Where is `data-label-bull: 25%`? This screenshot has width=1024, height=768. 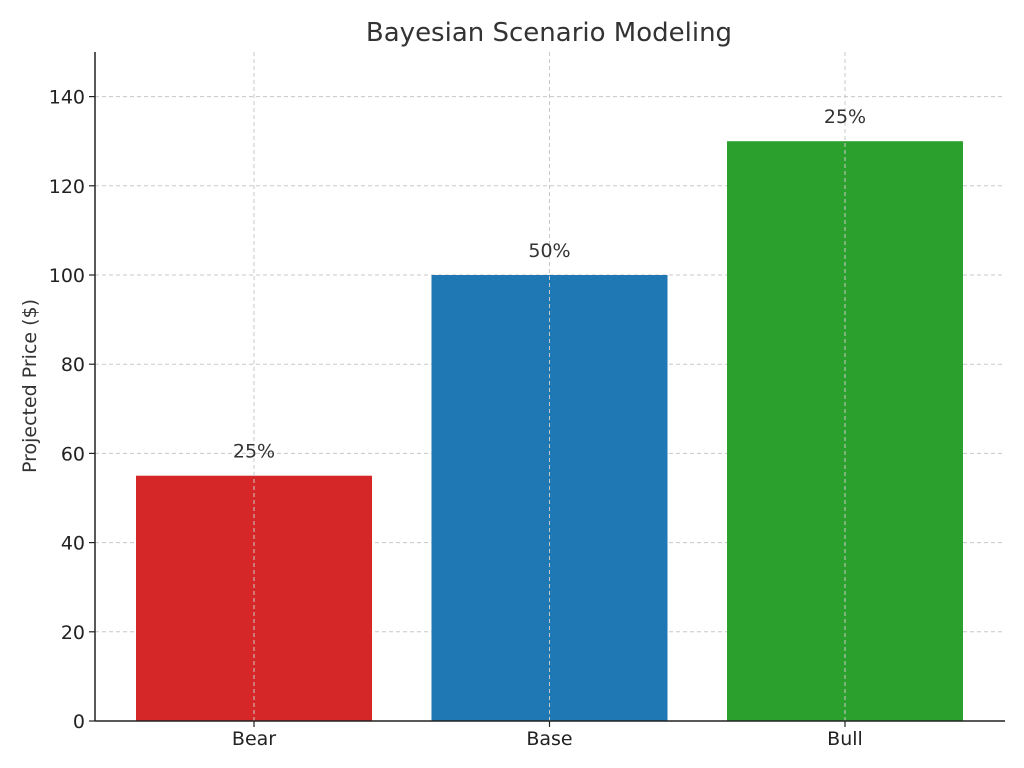 data-label-bull: 25% is located at coordinates (845, 117).